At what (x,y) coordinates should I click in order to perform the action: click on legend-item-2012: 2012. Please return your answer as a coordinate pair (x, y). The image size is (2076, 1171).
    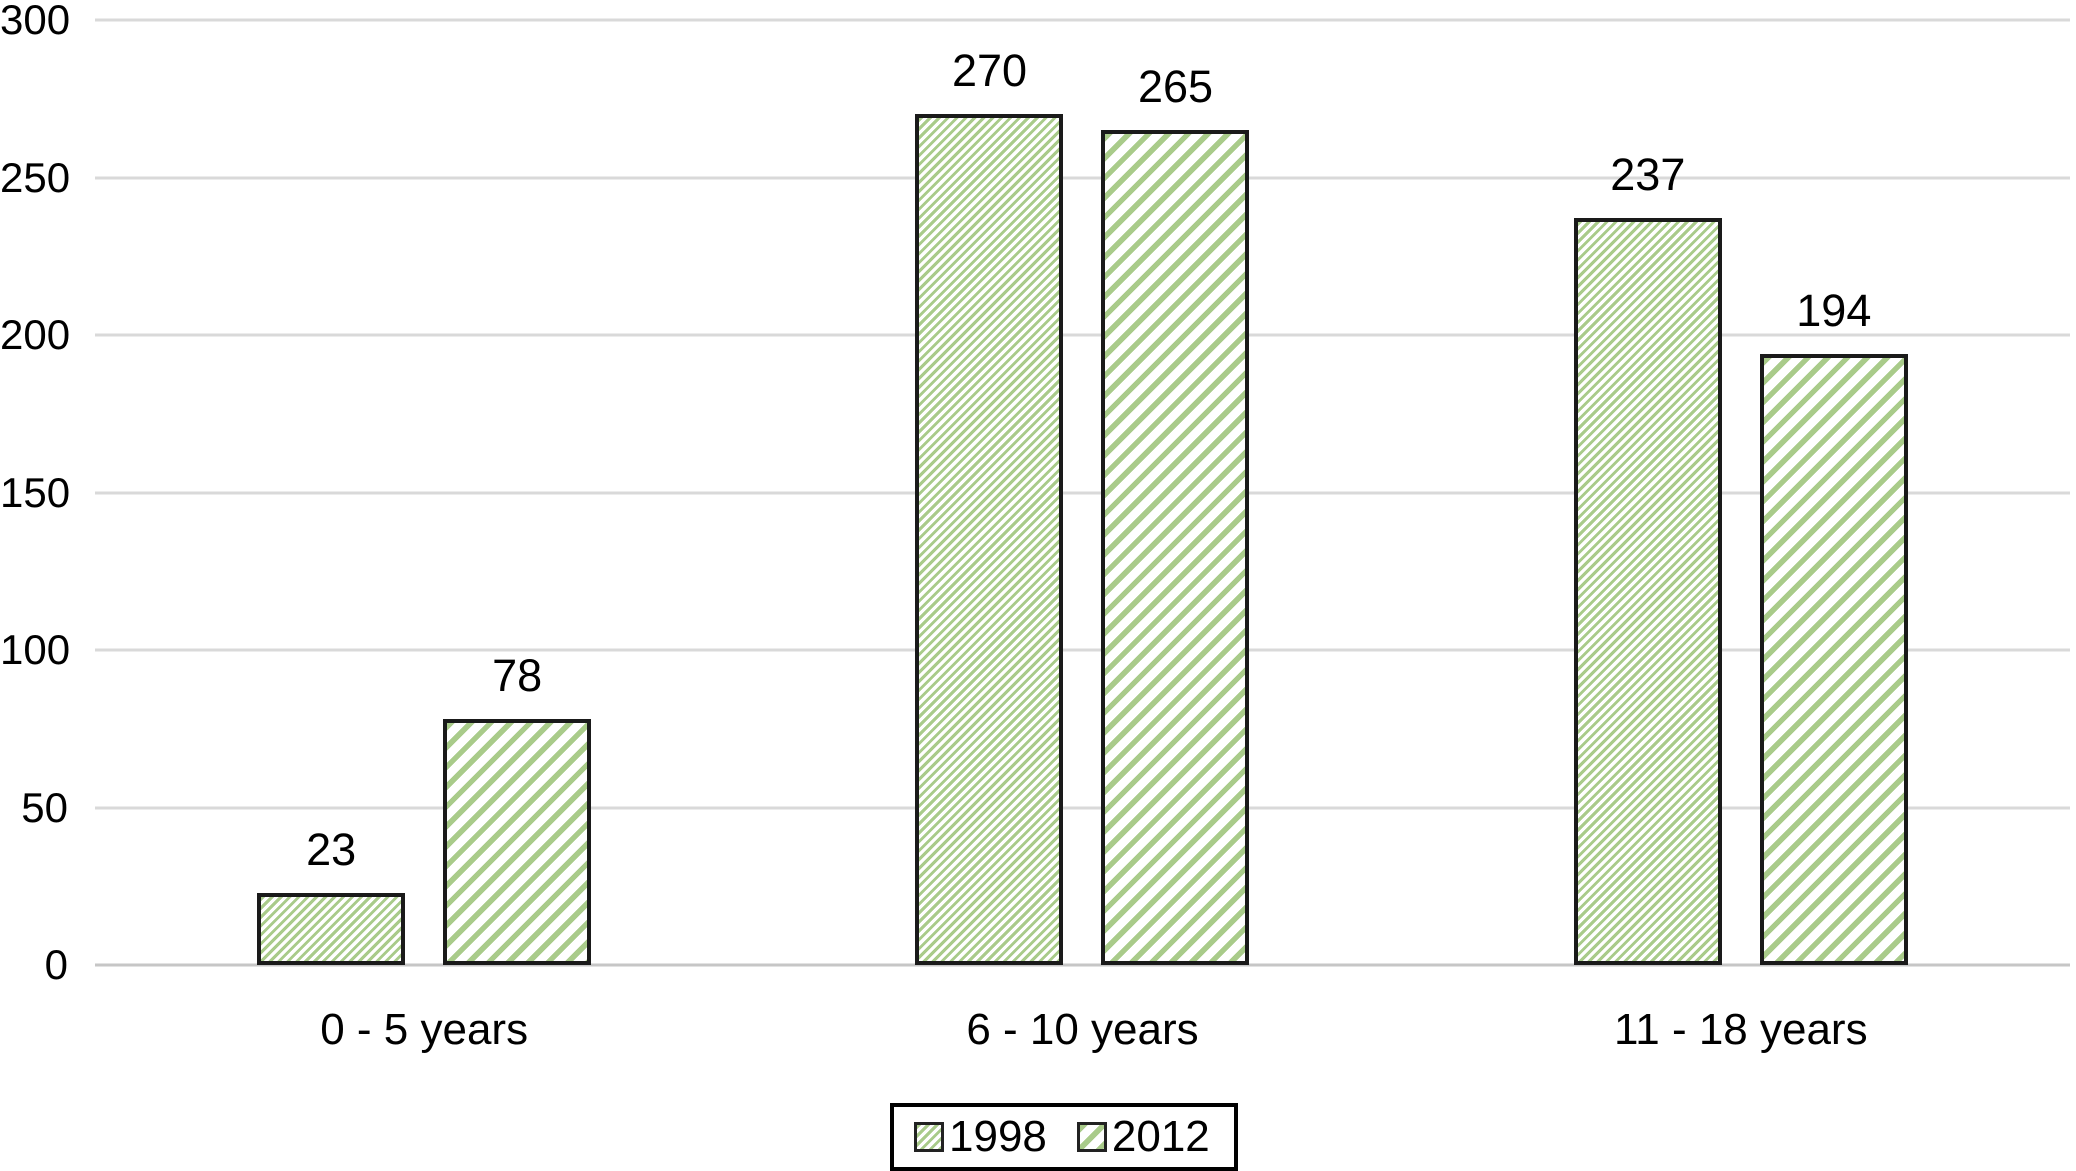
    Looking at the image, I should click on (1143, 1136).